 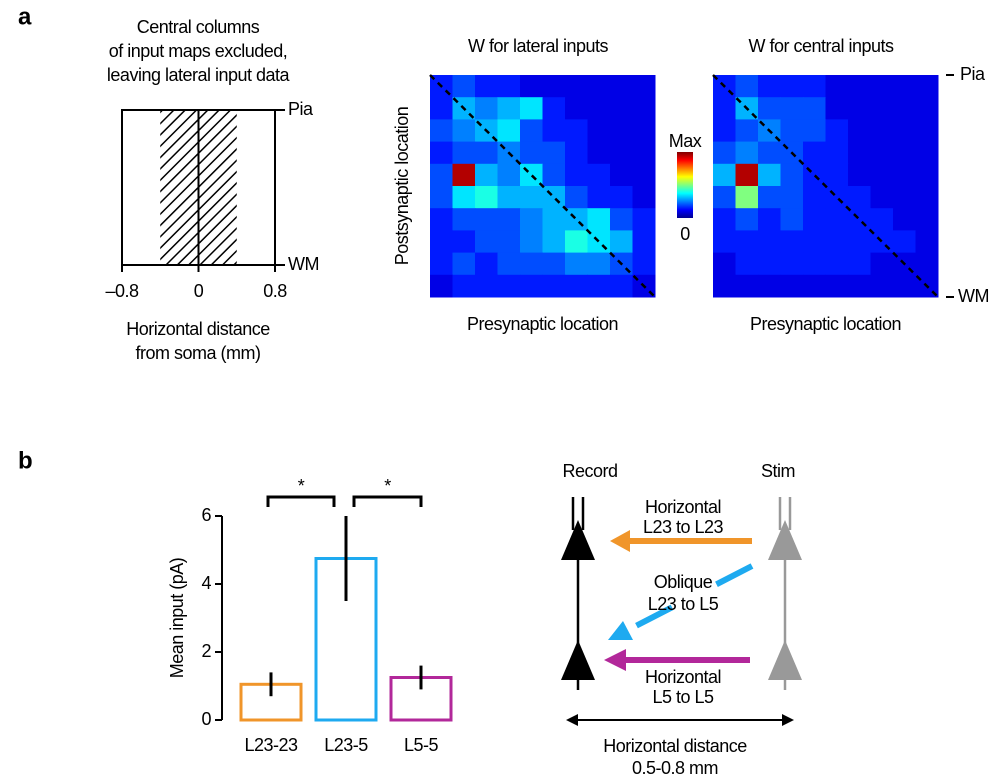 What do you see at coordinates (387, 501) in the screenshot?
I see `significance-bracket` at bounding box center [387, 501].